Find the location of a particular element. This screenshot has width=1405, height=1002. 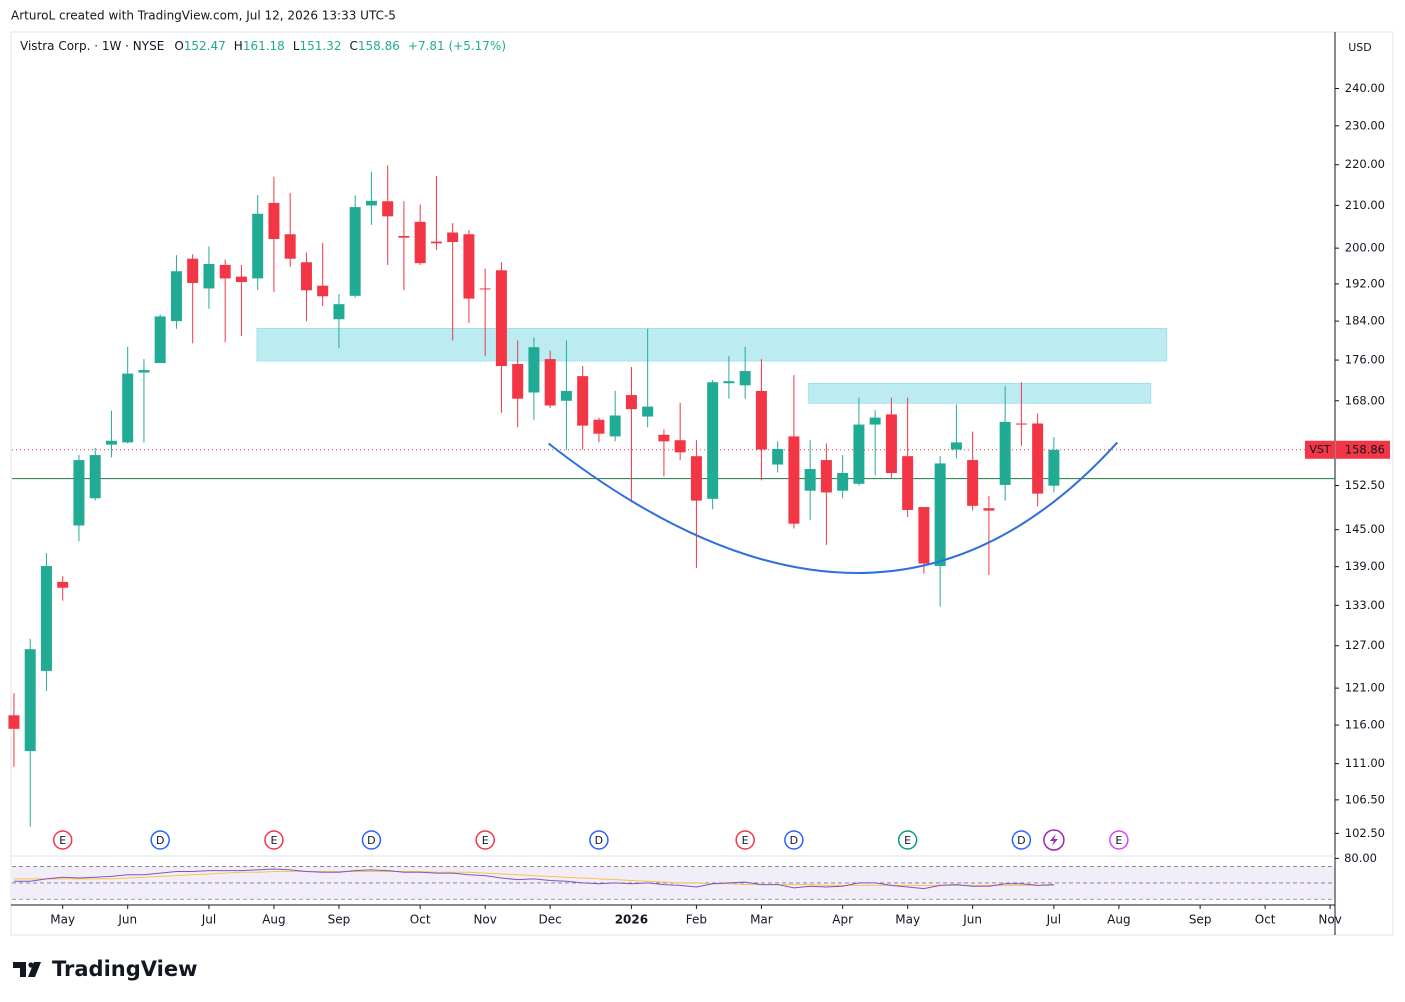

x-tick-label: Apr is located at coordinates (842, 920).